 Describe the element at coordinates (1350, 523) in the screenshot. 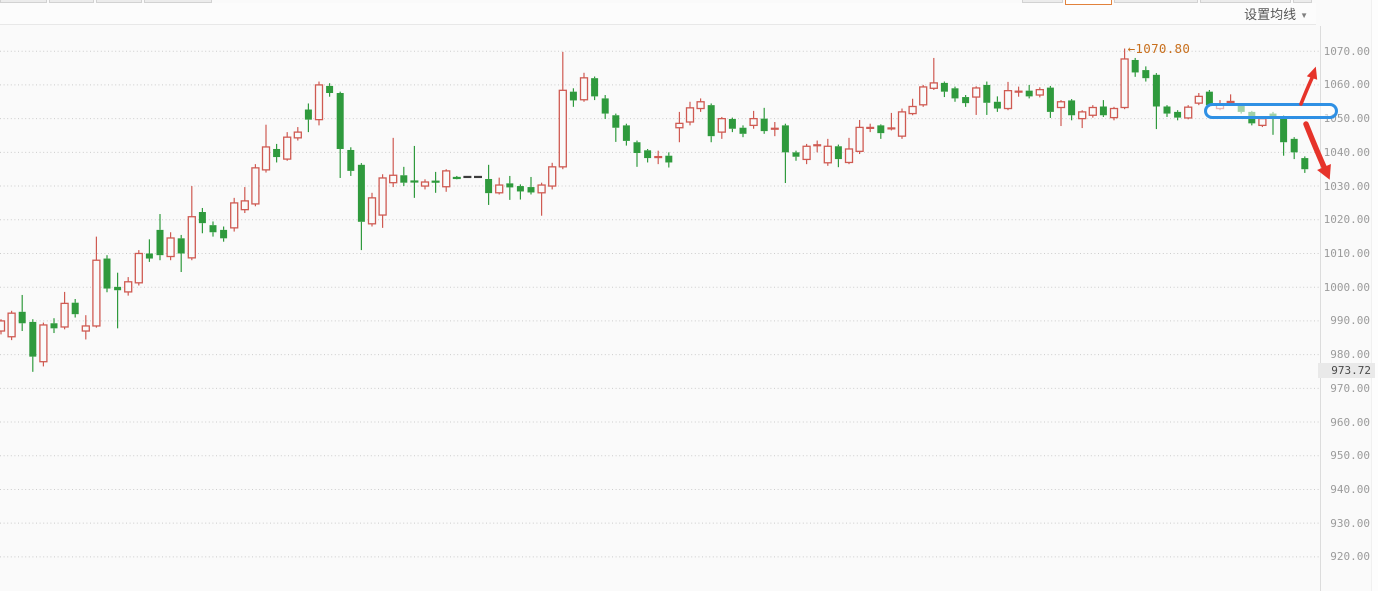

I see `y-axis-label: 930.00` at that location.